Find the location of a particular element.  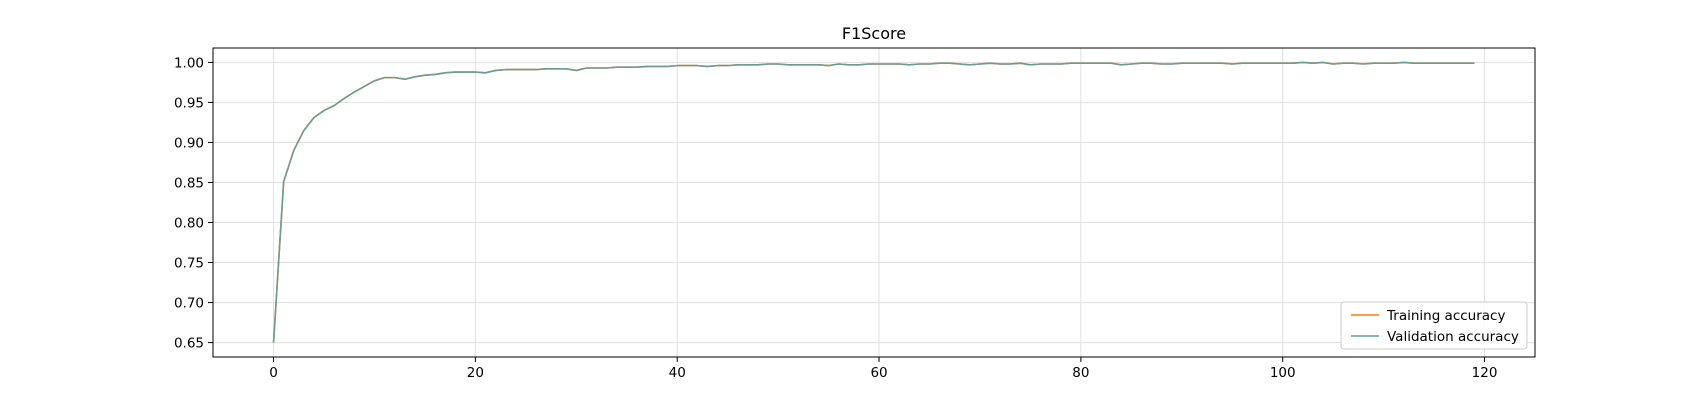

x-tick-label: 40 is located at coordinates (677, 373).